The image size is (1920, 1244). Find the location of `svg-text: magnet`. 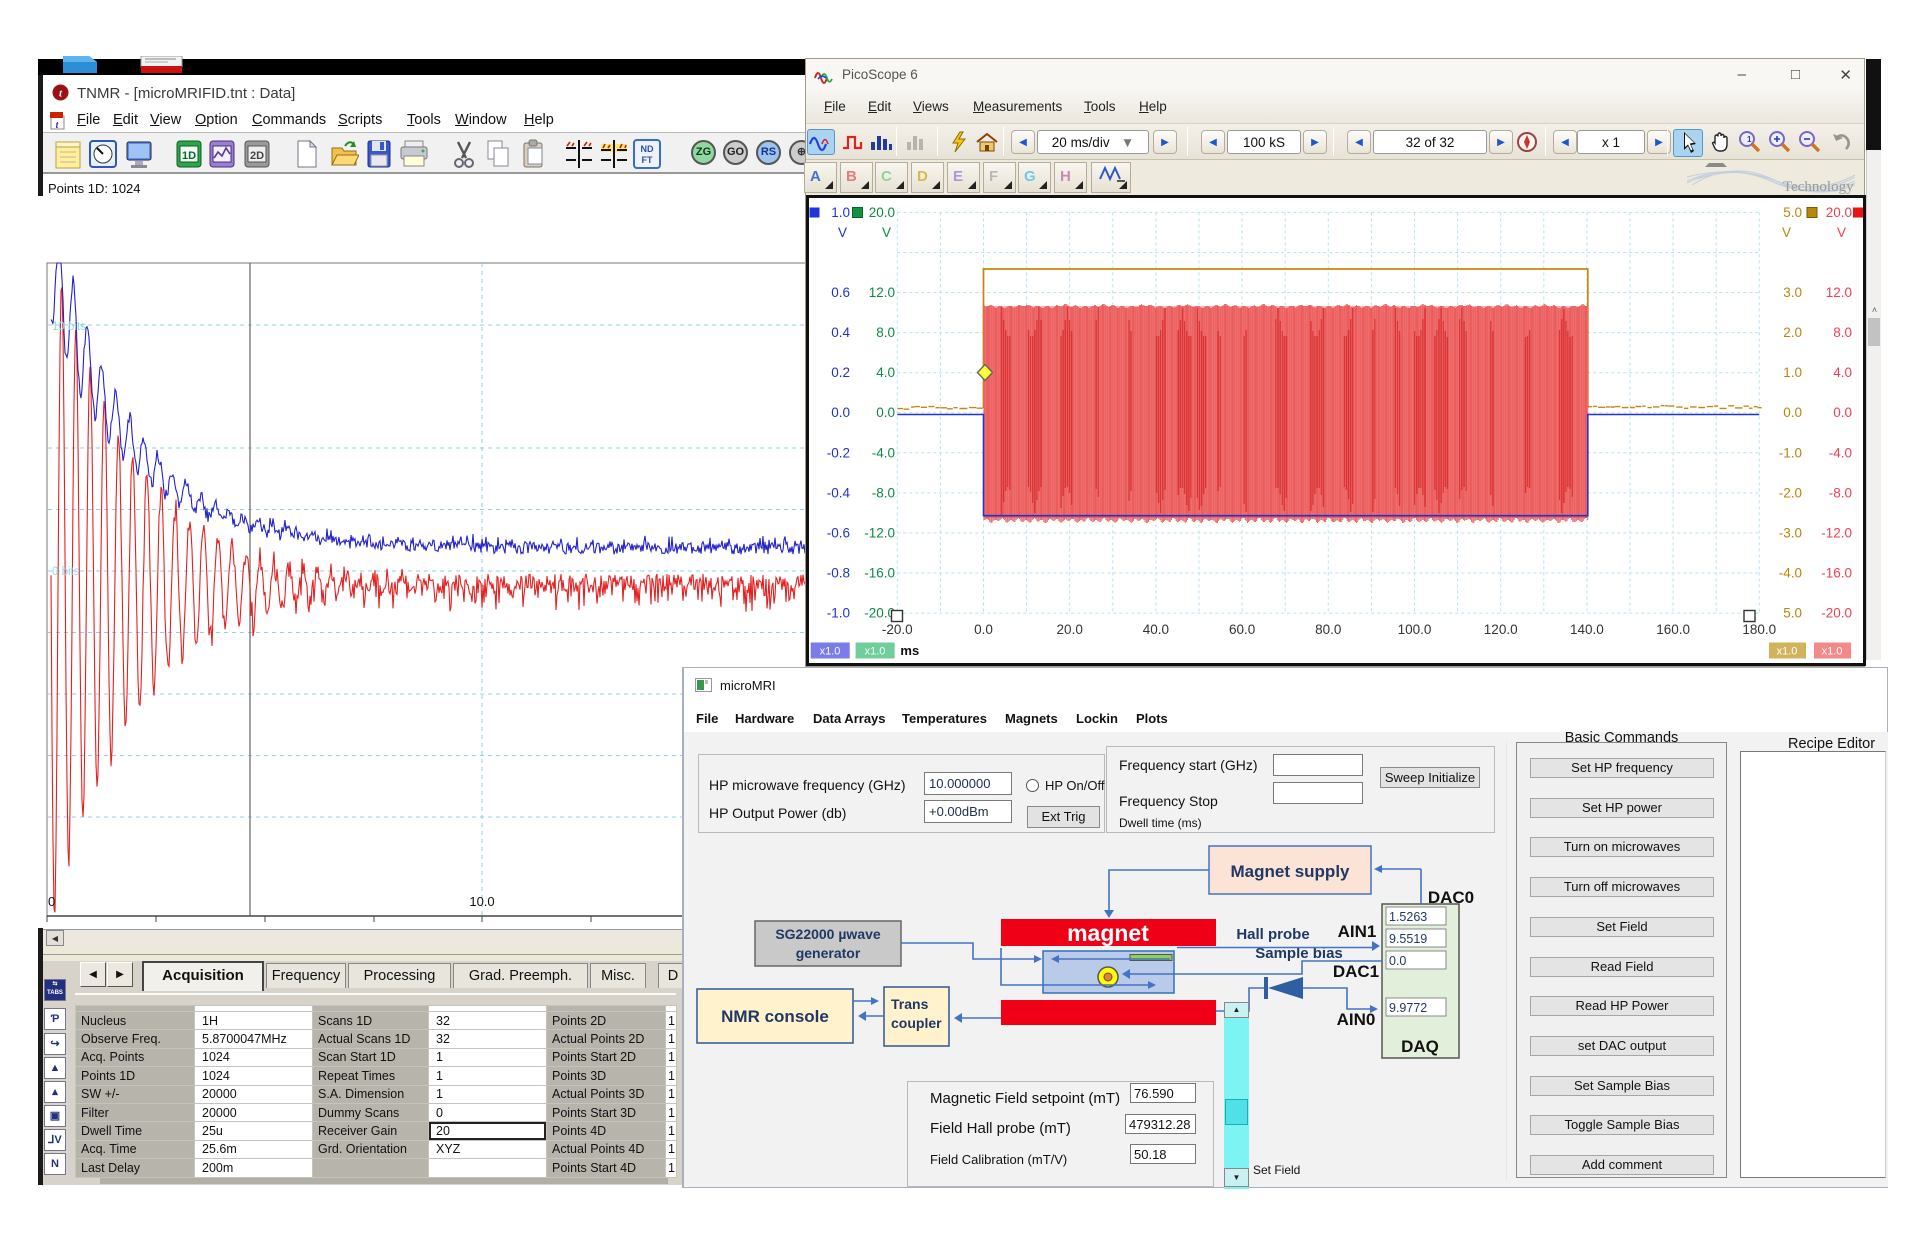

svg-text: magnet is located at coordinates (1108, 933).